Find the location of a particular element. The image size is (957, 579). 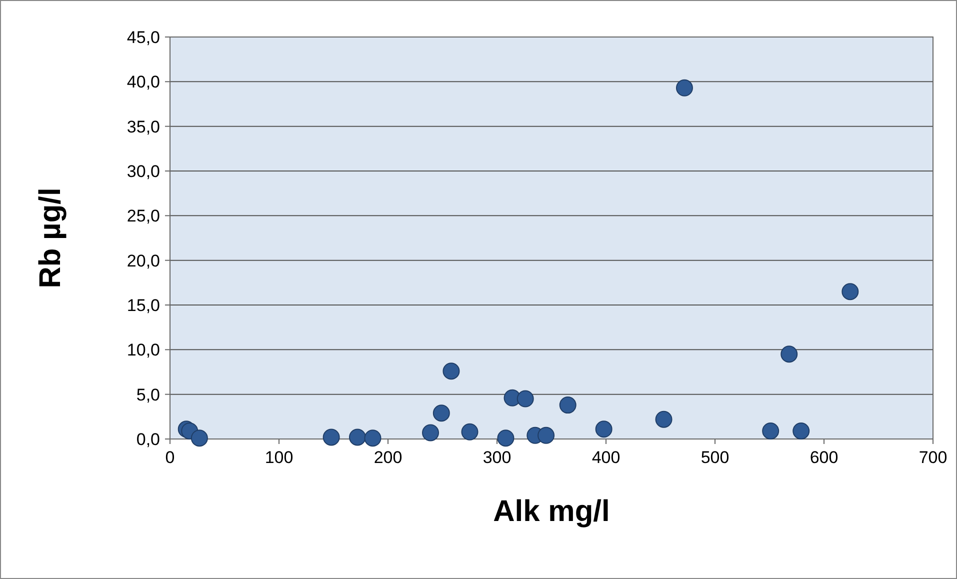

y-tick-label: 40,0 is located at coordinates (143, 82).